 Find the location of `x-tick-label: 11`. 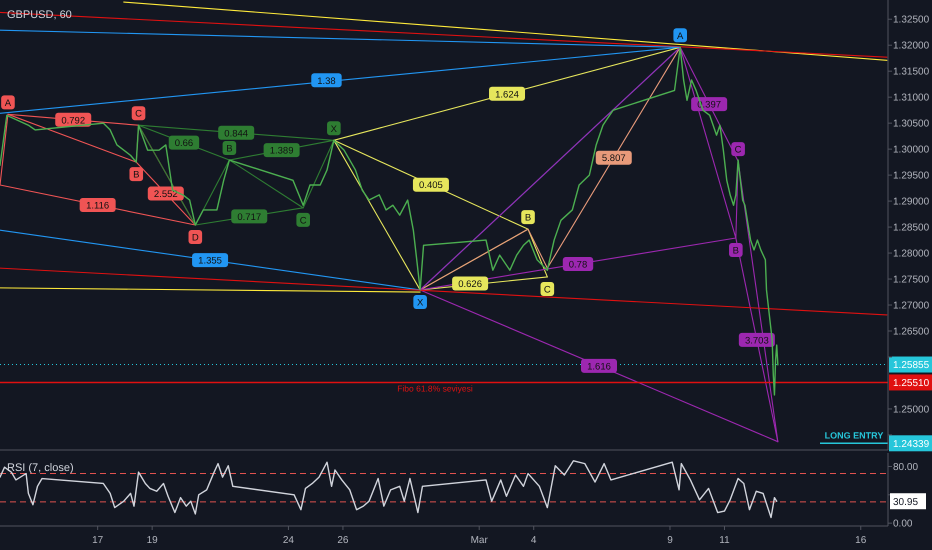

x-tick-label: 11 is located at coordinates (724, 540).